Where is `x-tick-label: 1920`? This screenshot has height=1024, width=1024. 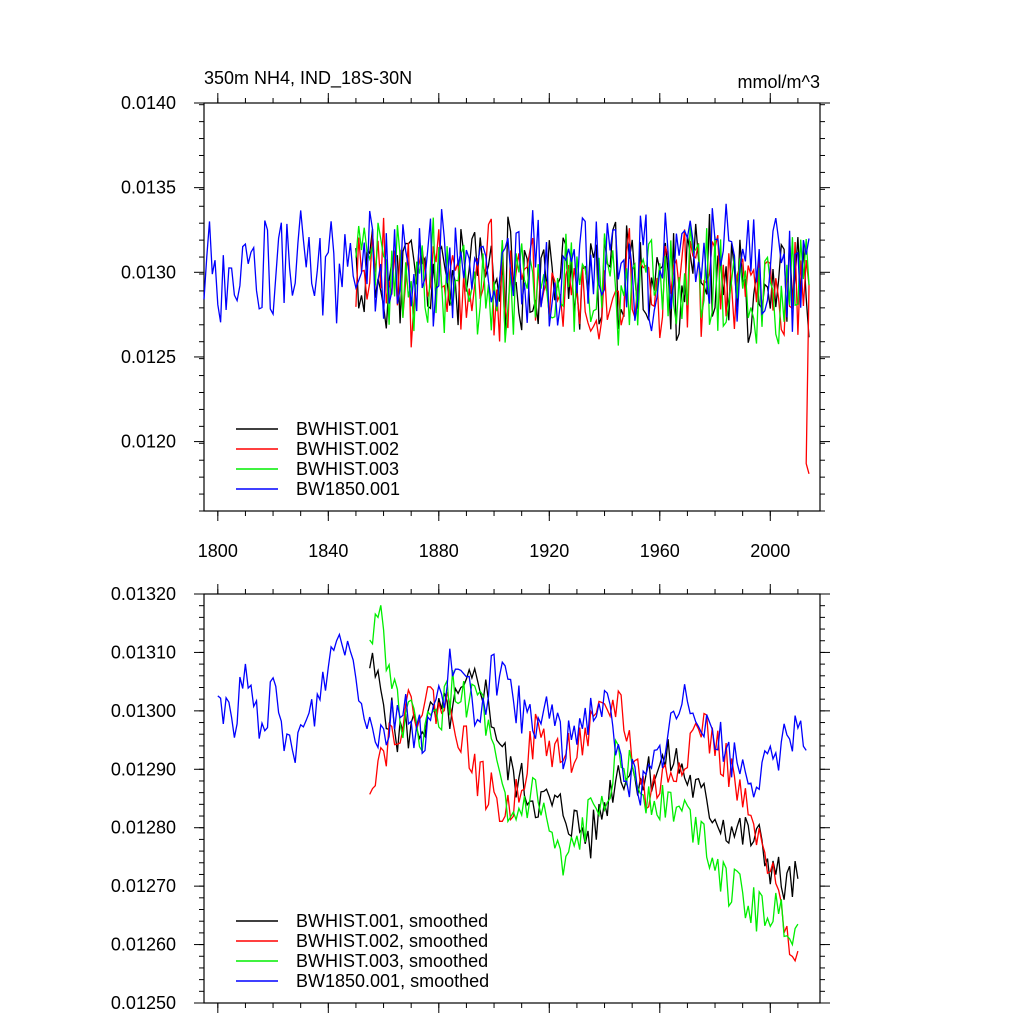
x-tick-label: 1920 is located at coordinates (549, 551).